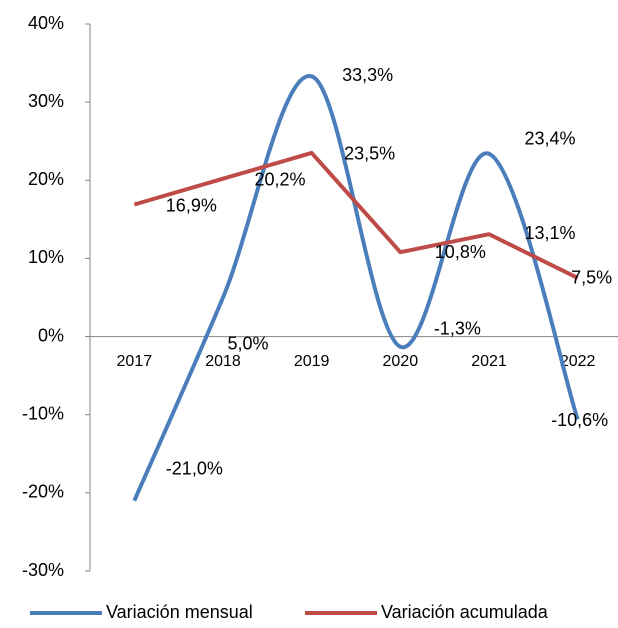 The image size is (618, 628). I want to click on data-label: -10,6%, so click(579, 420).